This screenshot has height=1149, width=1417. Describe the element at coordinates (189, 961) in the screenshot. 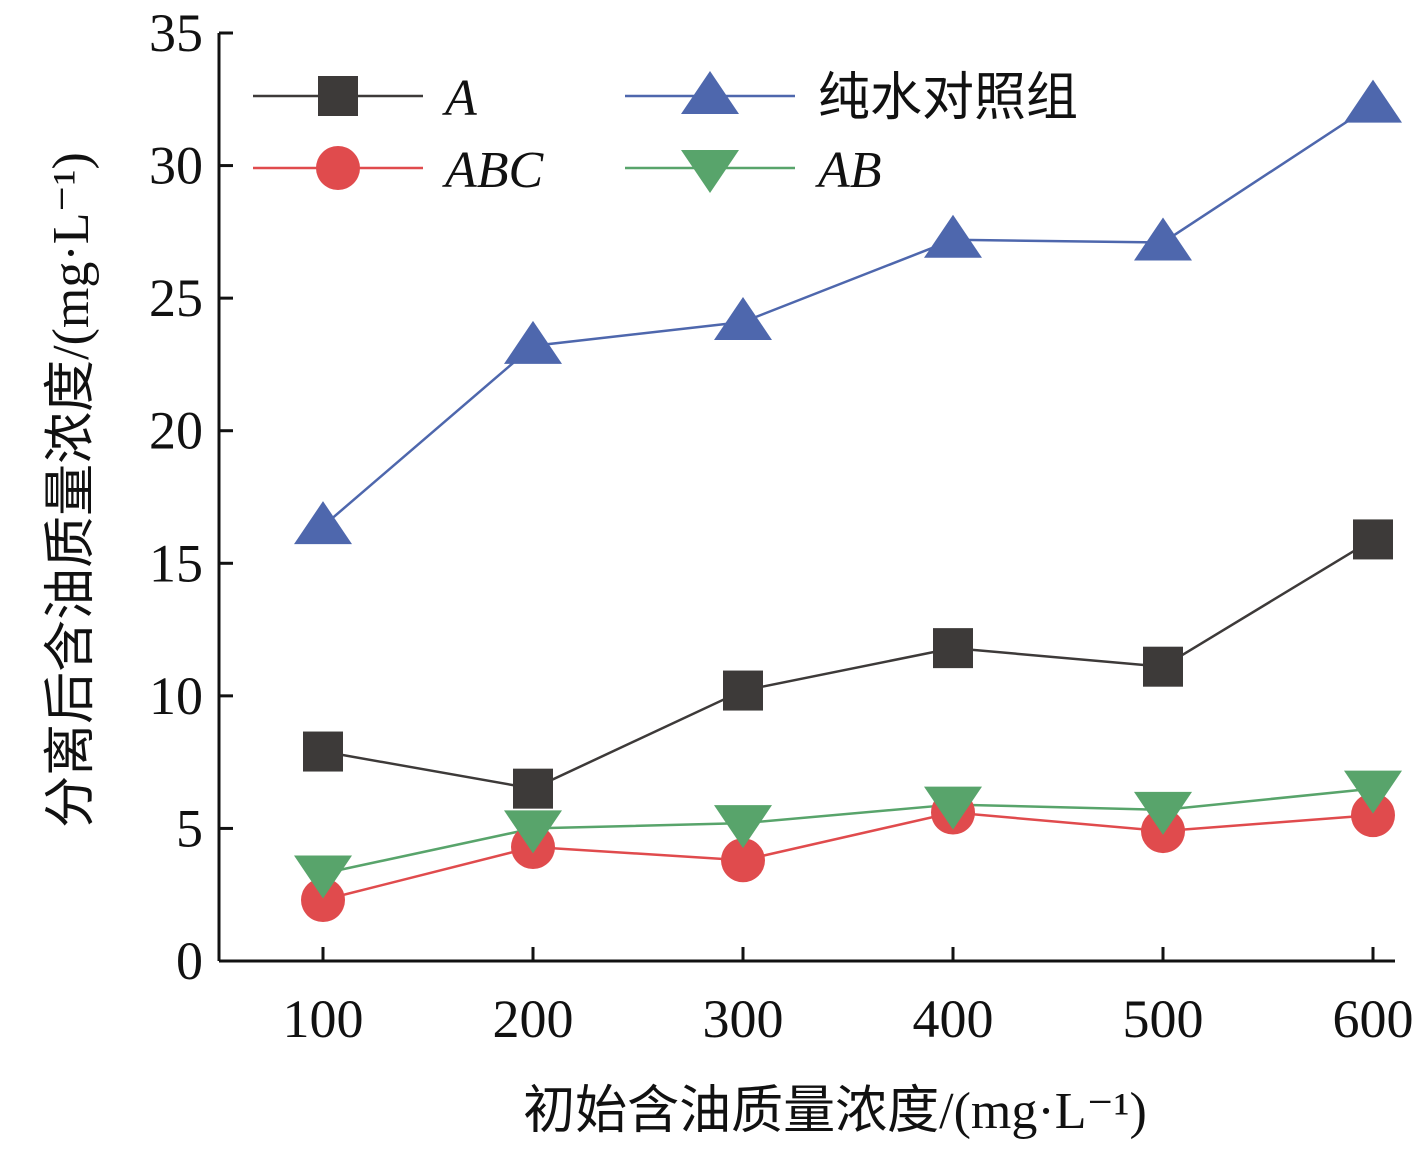

I see `y-tick-label: 0` at that location.